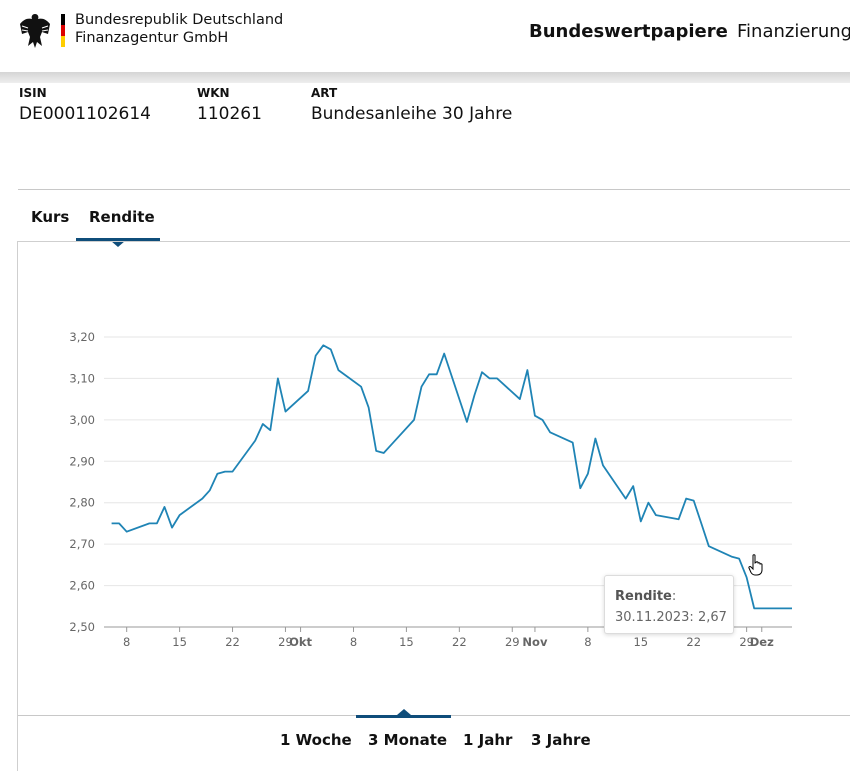  What do you see at coordinates (82, 461) in the screenshot?
I see `y-tick-label: 2,90` at bounding box center [82, 461].